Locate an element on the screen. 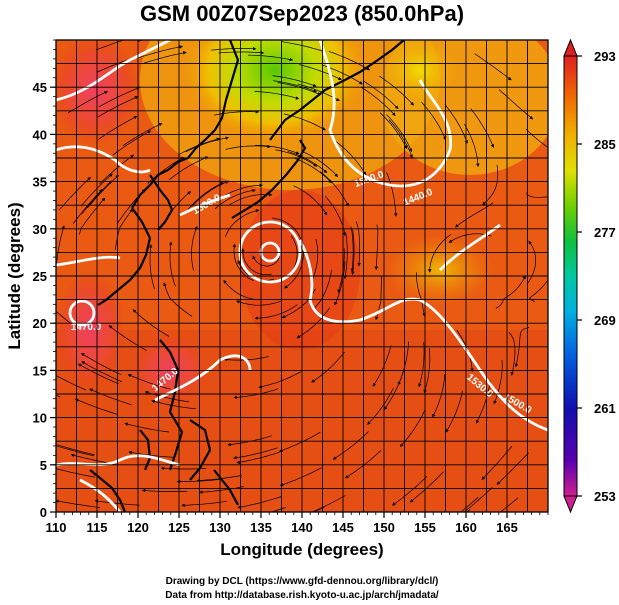  x-tick-label: 140 is located at coordinates (302, 527).